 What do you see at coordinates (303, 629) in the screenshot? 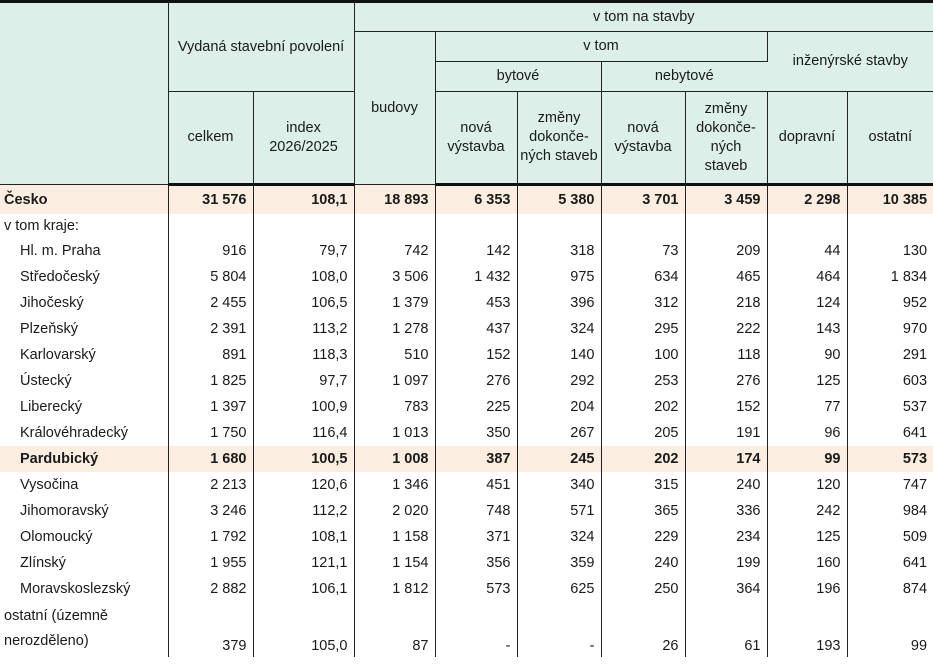
I see `cell-index: 105,0` at bounding box center [303, 629].